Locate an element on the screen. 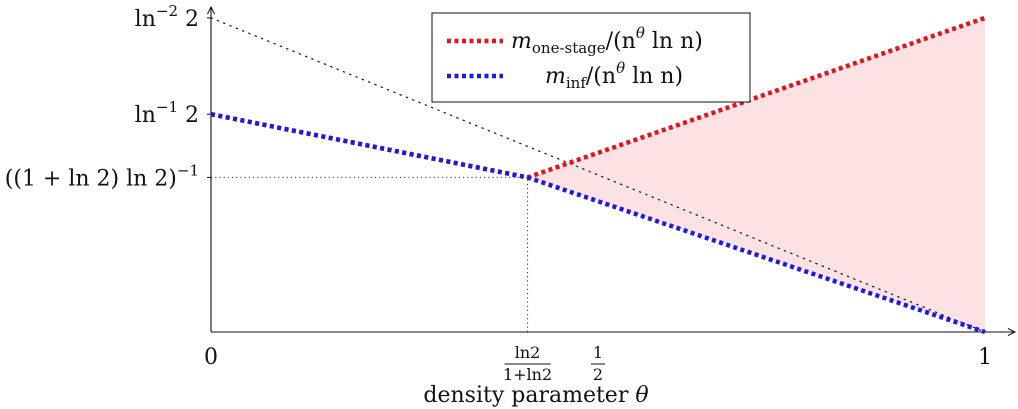 This screenshot has height=409, width=1018. legend-label-one_stage: mone-stage/(nθ ln n) is located at coordinates (607, 40).